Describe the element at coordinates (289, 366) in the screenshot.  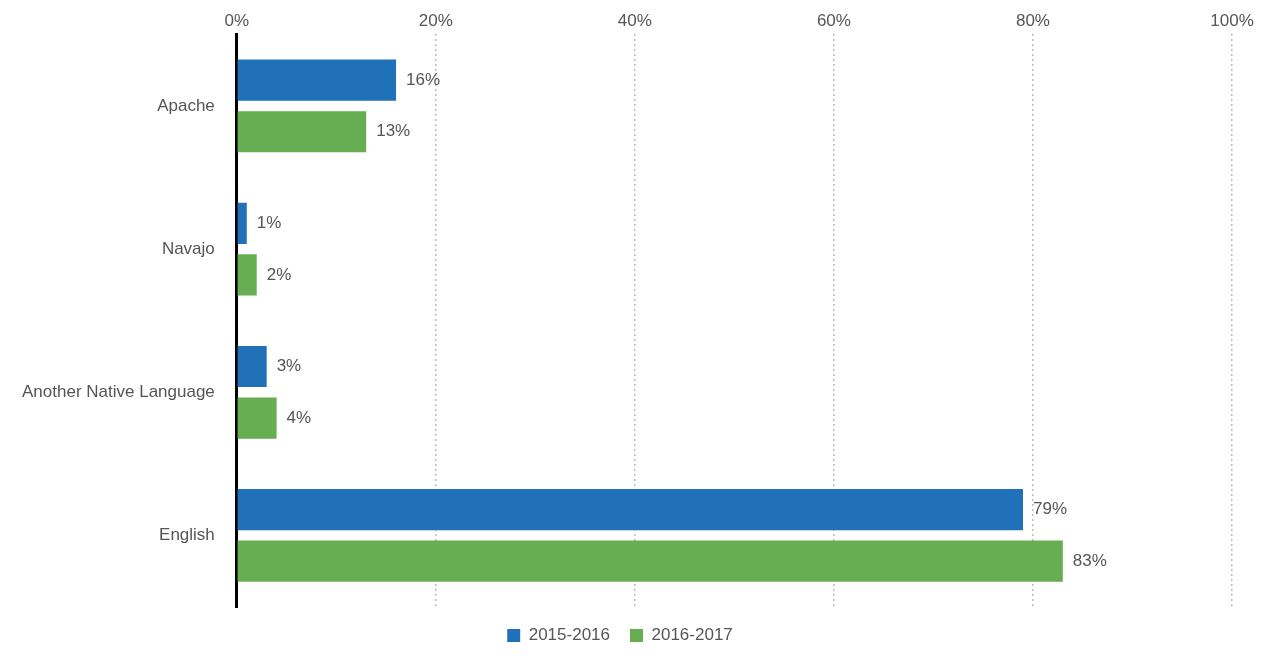
I see `data-label: 3%` at that location.